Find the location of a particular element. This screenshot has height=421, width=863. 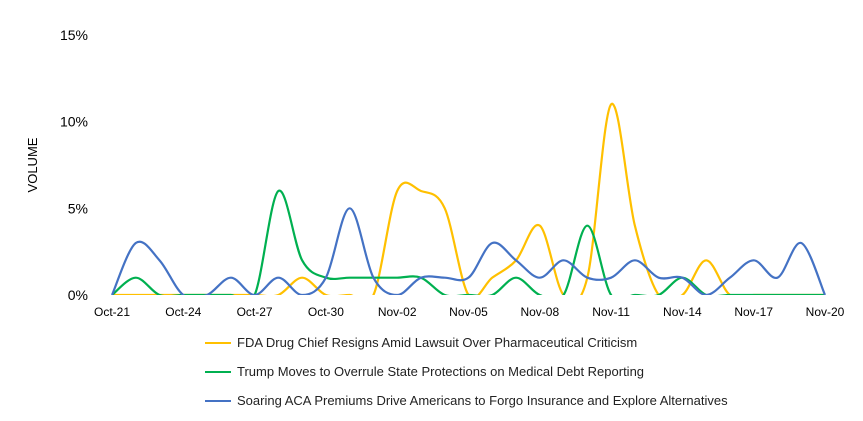

x-tick-label: Nov-11 is located at coordinates (611, 312).